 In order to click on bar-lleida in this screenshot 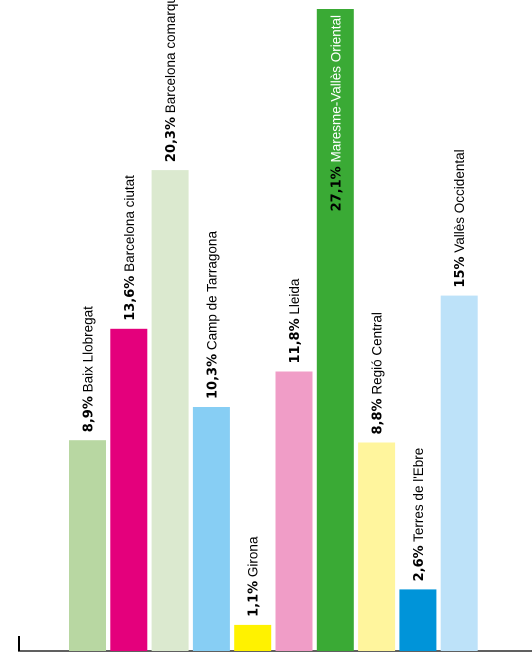, I will do `click(294, 511)`.